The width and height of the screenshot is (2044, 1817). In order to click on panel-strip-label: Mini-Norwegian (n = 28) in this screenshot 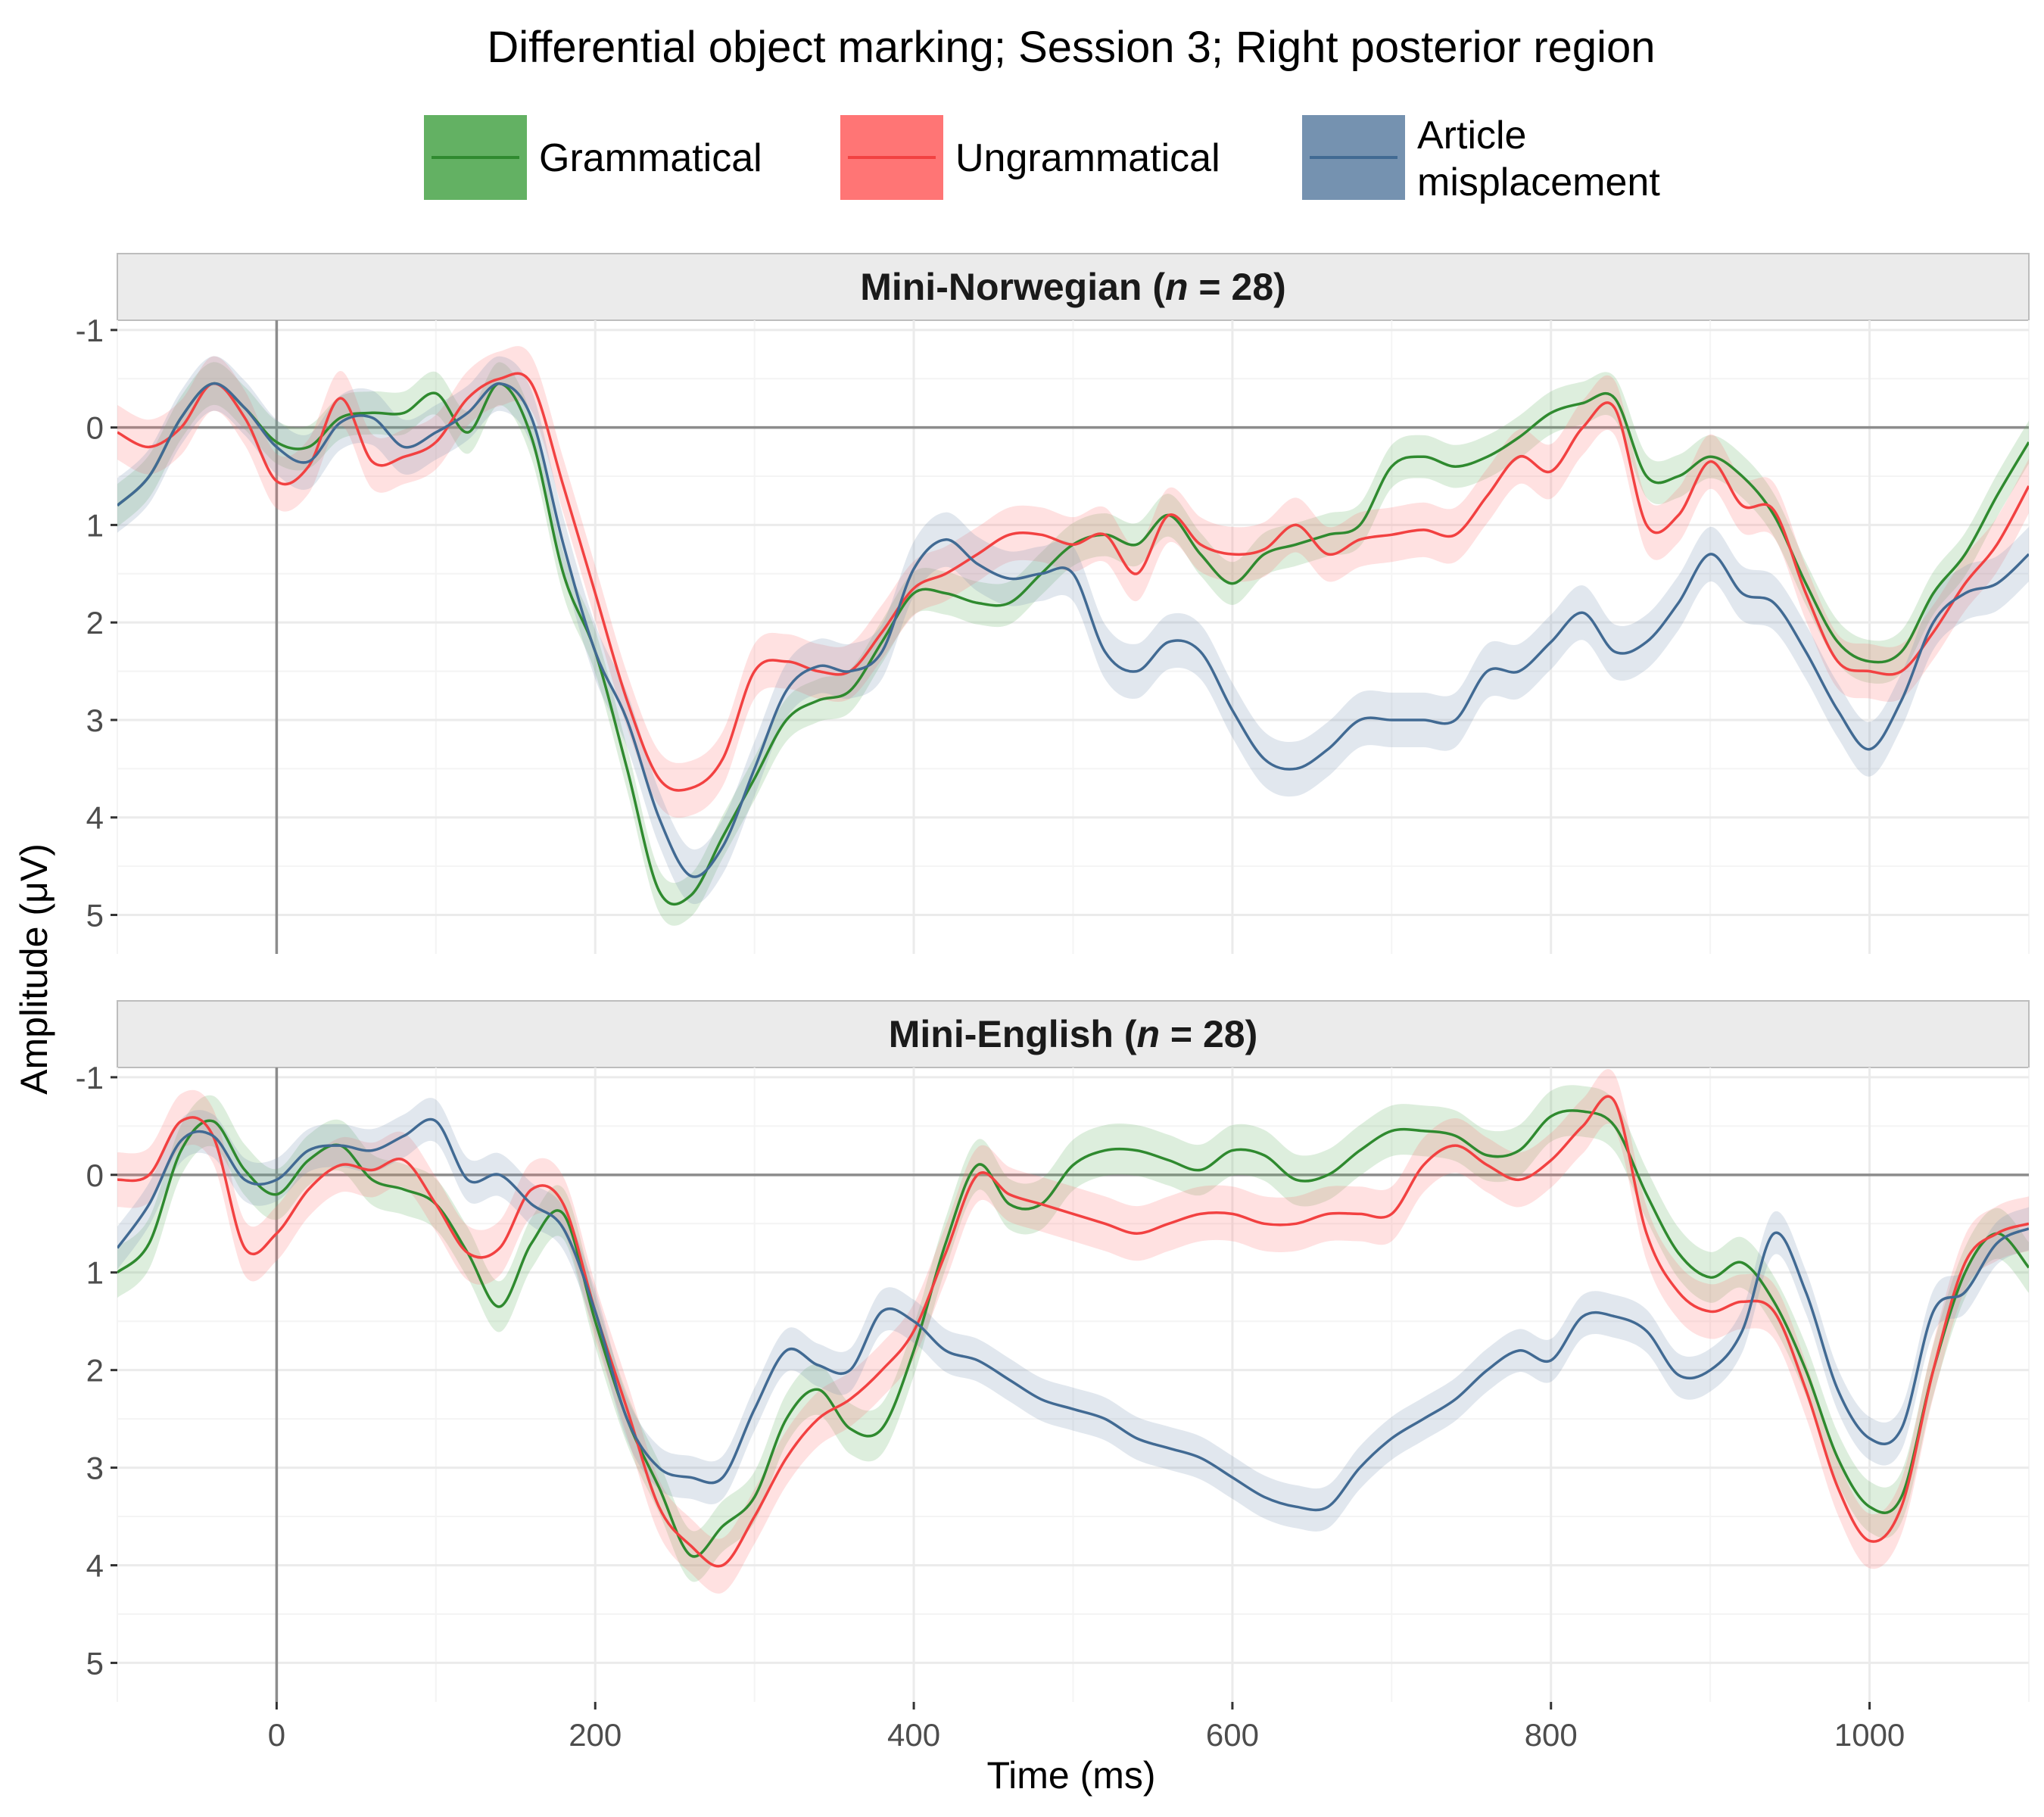, I will do `click(1073, 287)`.